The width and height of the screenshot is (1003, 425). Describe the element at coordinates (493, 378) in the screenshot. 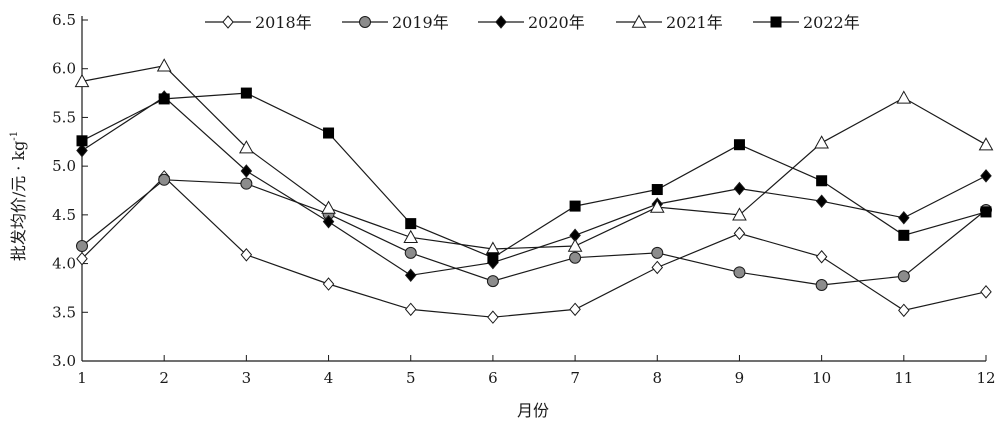

I see `x-tick-label: 6` at that location.